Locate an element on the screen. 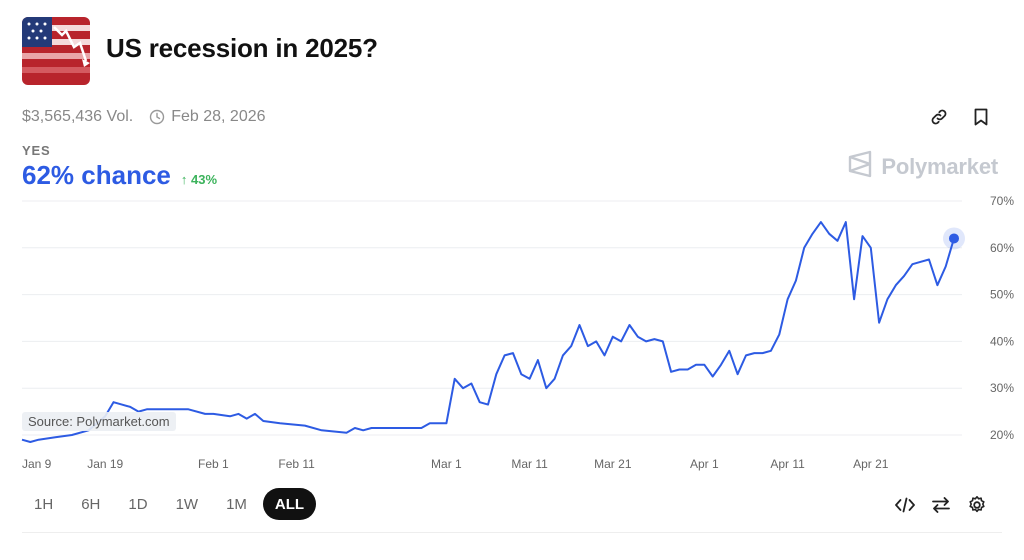 The image size is (1024, 560). range-button-1w: 1W is located at coordinates (187, 504).